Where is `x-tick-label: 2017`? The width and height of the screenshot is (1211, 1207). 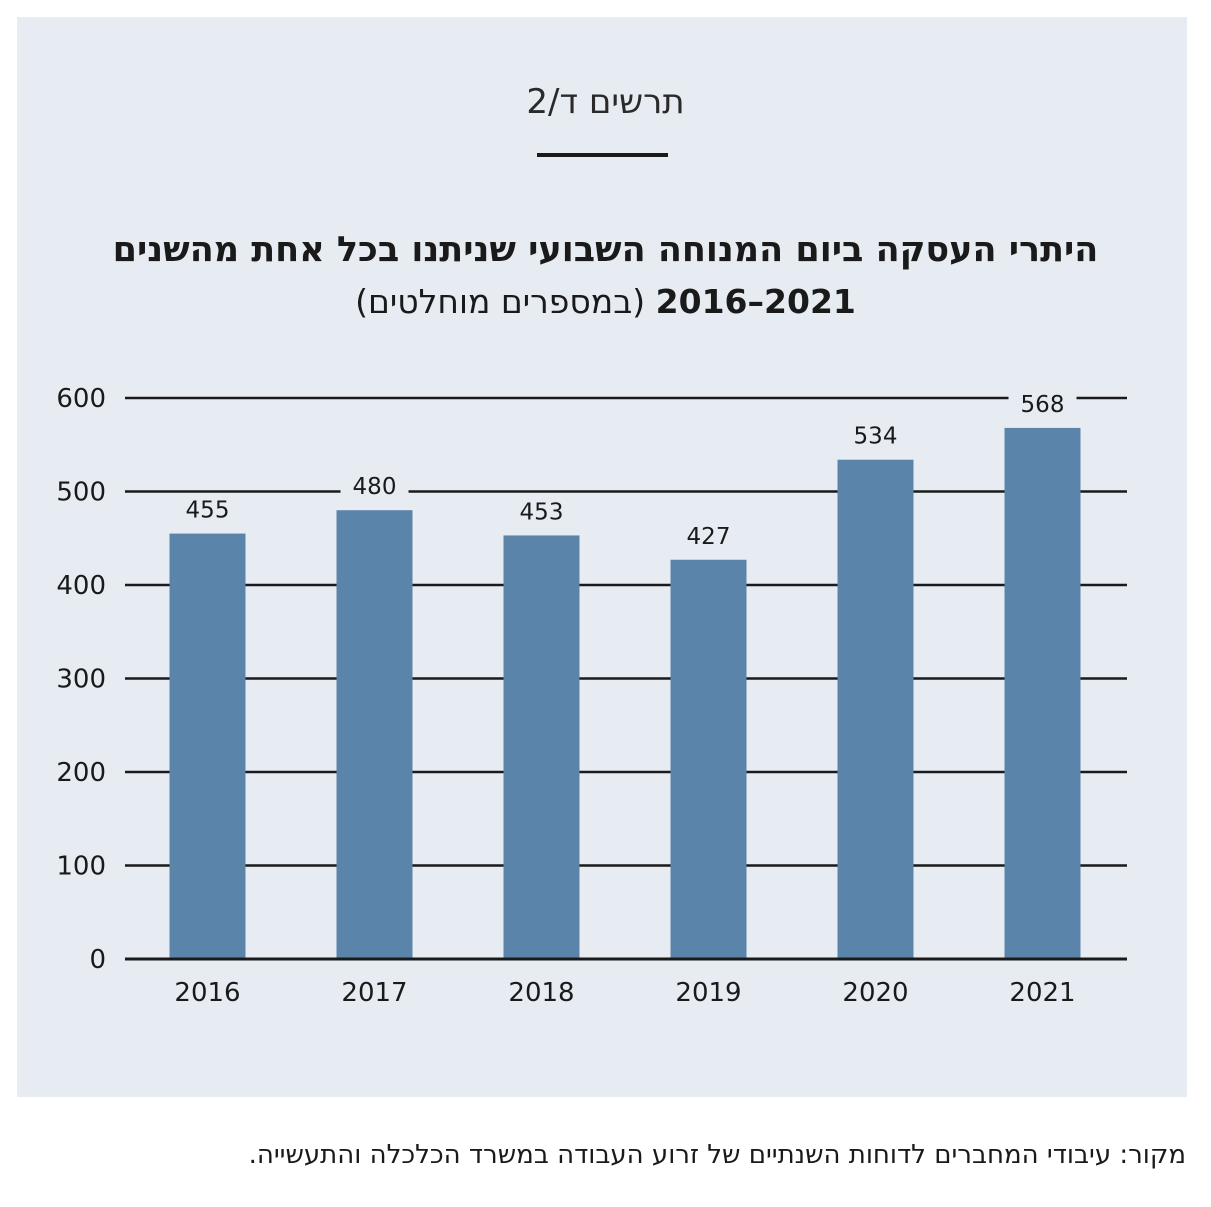
x-tick-label: 2017 is located at coordinates (374, 993).